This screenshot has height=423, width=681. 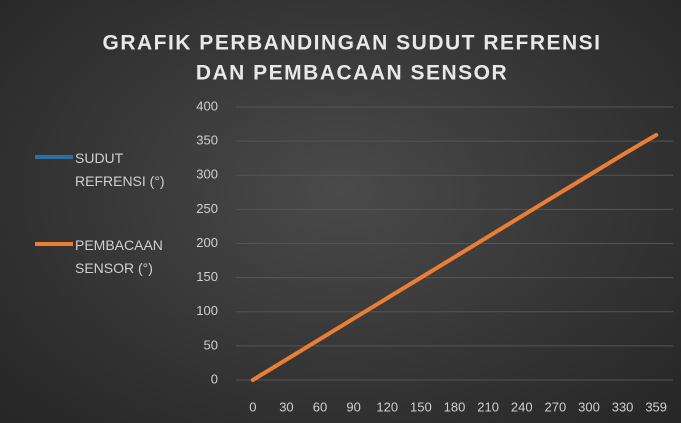 What do you see at coordinates (252, 406) in the screenshot?
I see `x-tick-label: 0` at bounding box center [252, 406].